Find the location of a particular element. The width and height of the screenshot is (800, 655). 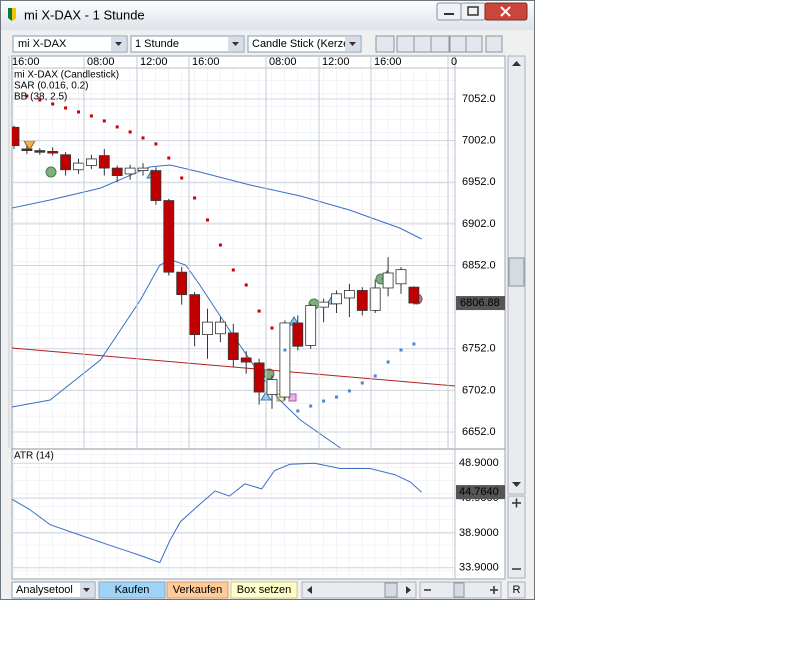

box-button is located at coordinates (264, 590).